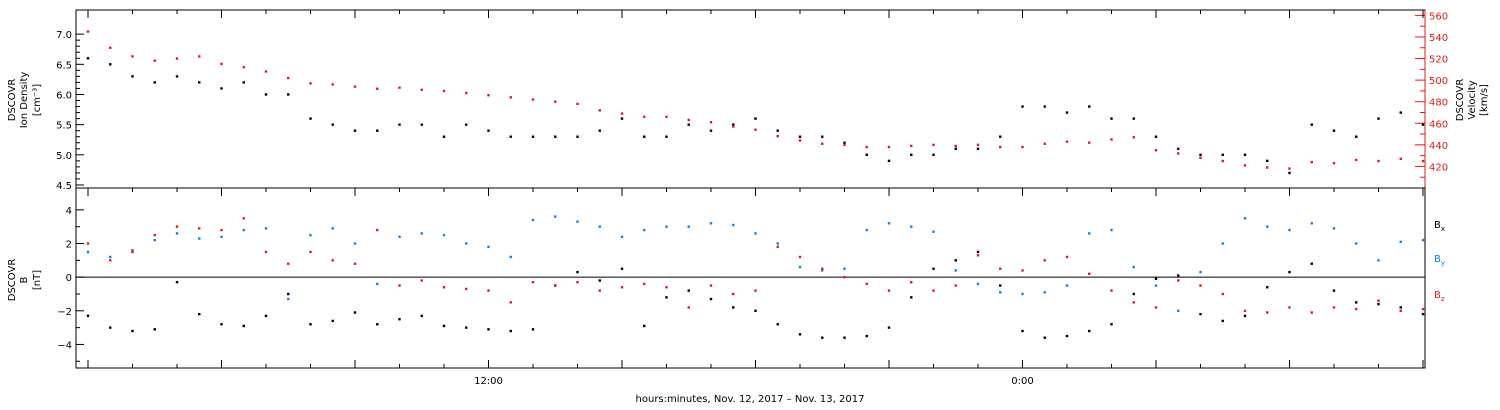 This screenshot has width=1500, height=410. I want to click on field-tick-label: 0, so click(69, 278).